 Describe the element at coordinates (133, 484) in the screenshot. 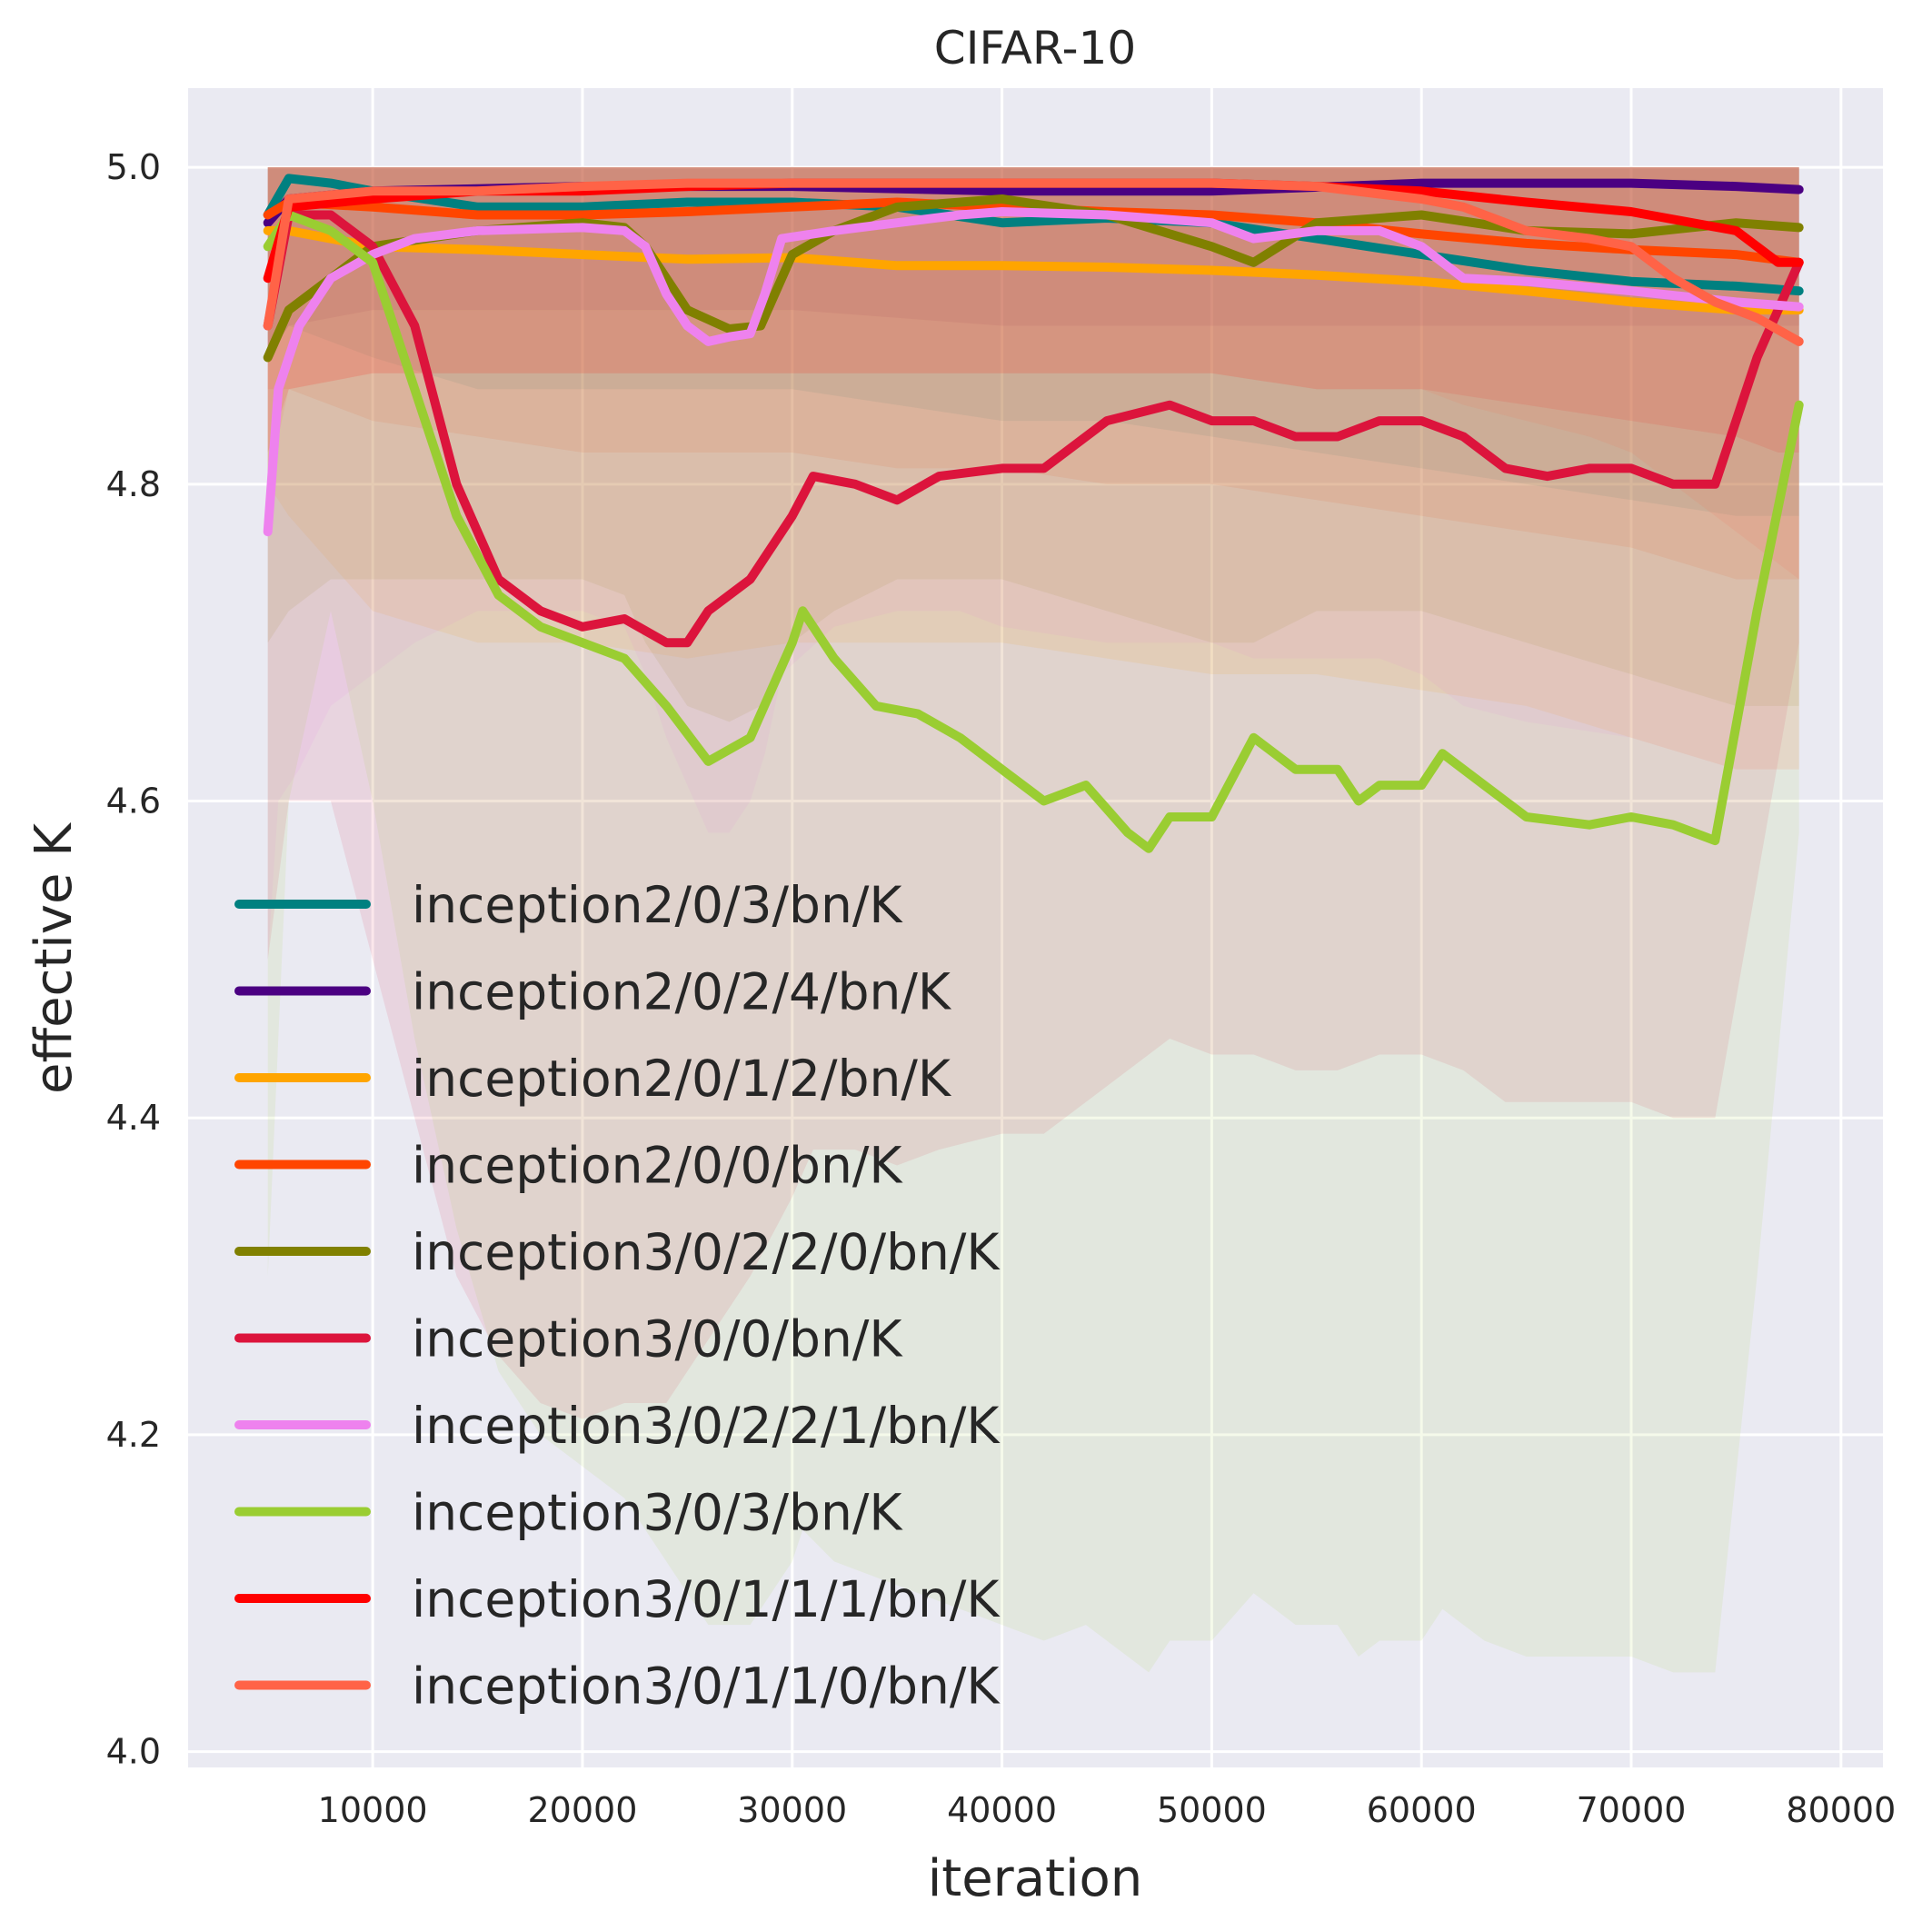

I see `y-tick-label: 4.8` at that location.